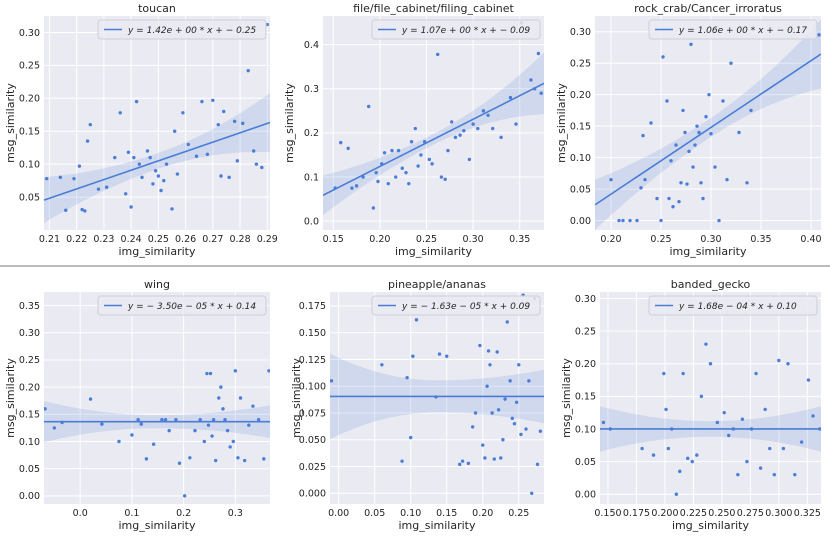  What do you see at coordinates (807, 513) in the screenshot?
I see `x-tick-label: 0.325` at bounding box center [807, 513].